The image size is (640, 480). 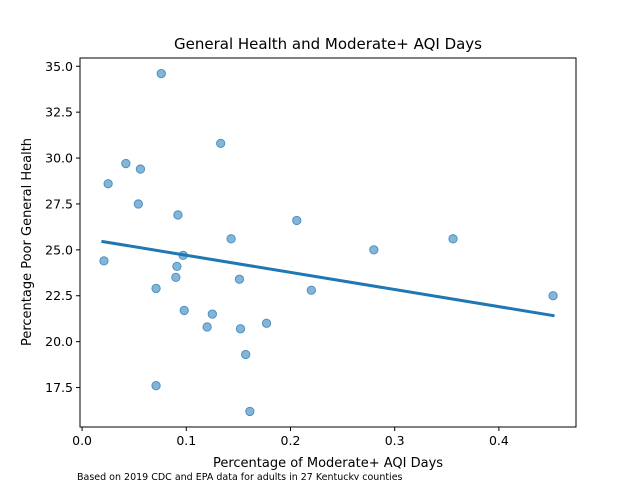 I want to click on y-tick-label: 20.0, so click(x=59, y=341).